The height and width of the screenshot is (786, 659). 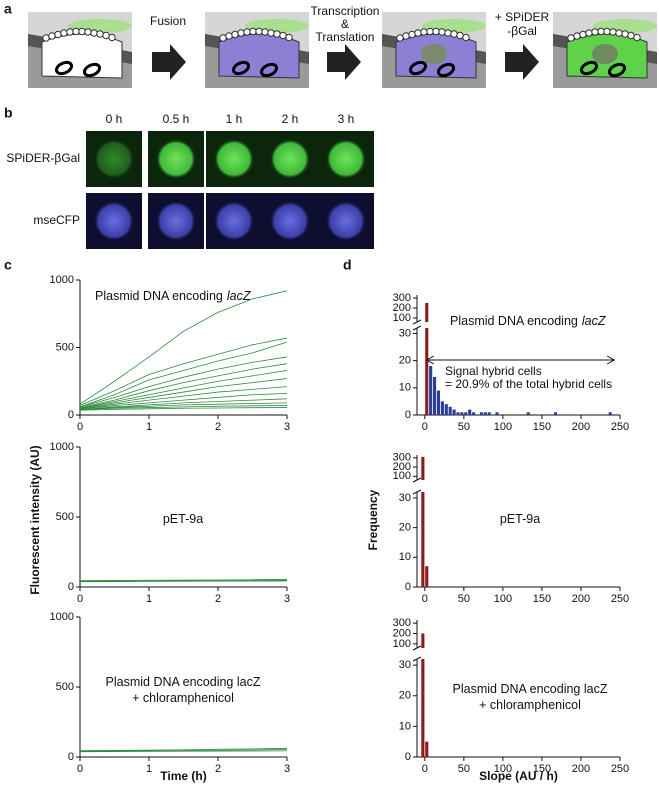 I want to click on annotation-italic: lacZ, so click(x=239, y=296).